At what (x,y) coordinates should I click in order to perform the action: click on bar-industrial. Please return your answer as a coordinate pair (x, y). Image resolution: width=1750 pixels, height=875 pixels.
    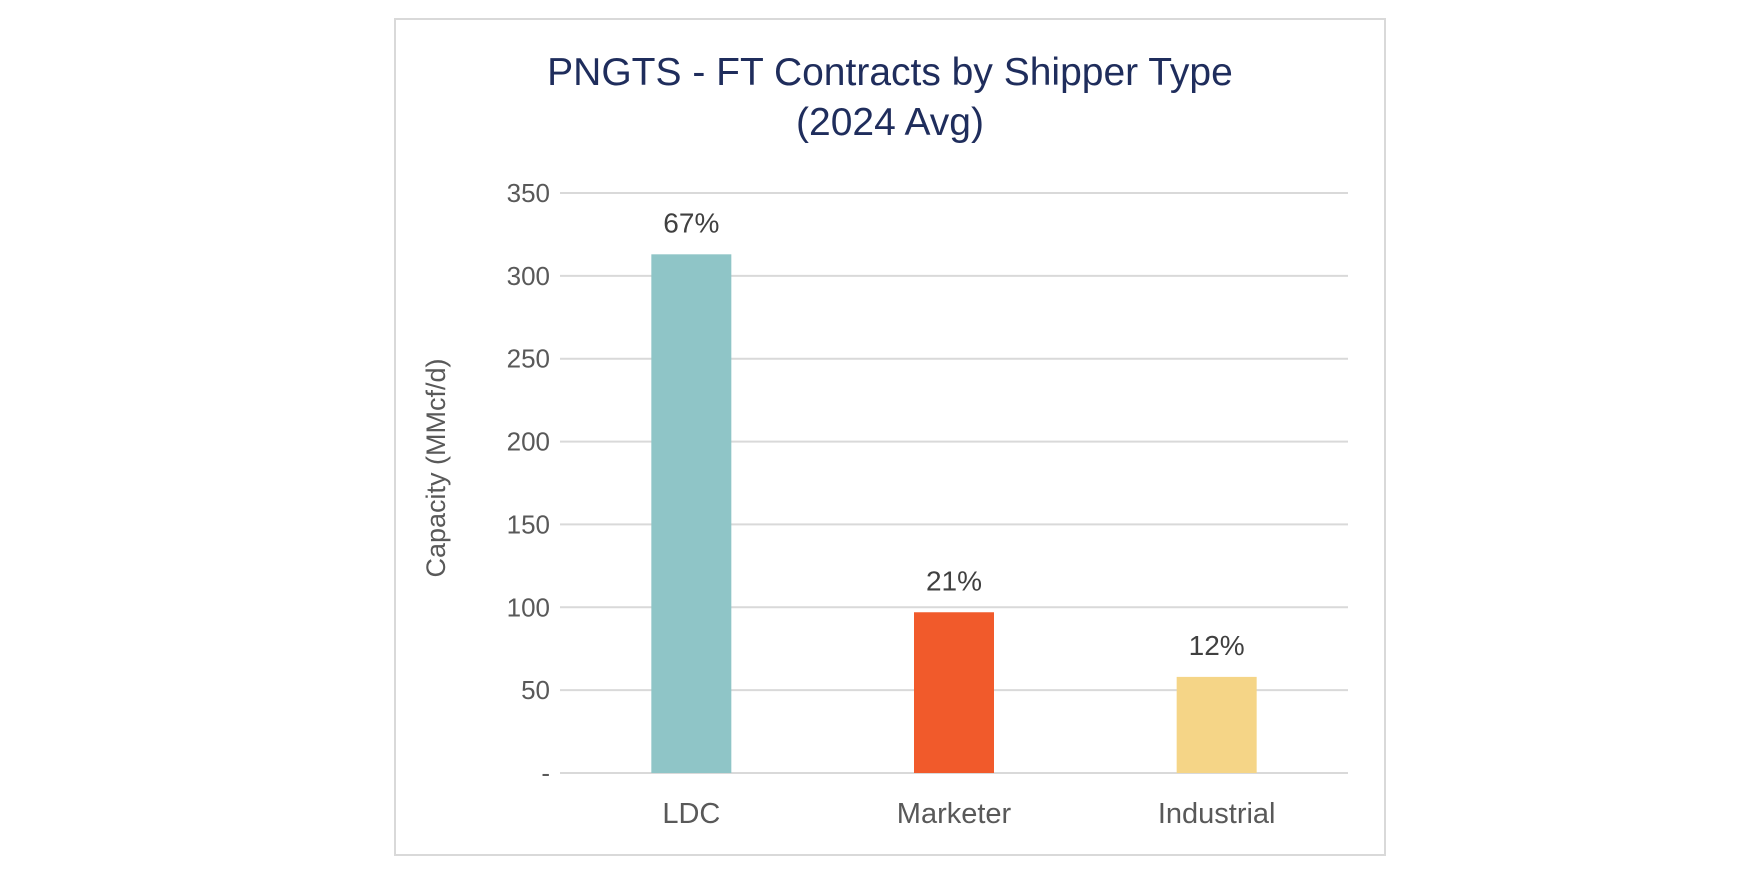
    Looking at the image, I should click on (1216, 724).